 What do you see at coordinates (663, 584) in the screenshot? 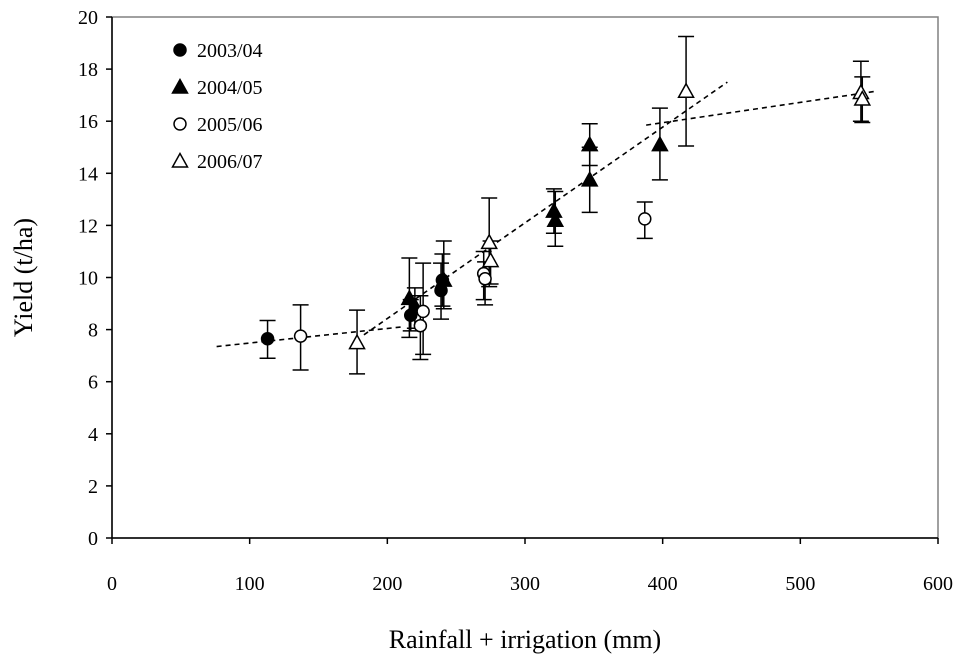
I see `x-tick-label: 400` at bounding box center [663, 584].